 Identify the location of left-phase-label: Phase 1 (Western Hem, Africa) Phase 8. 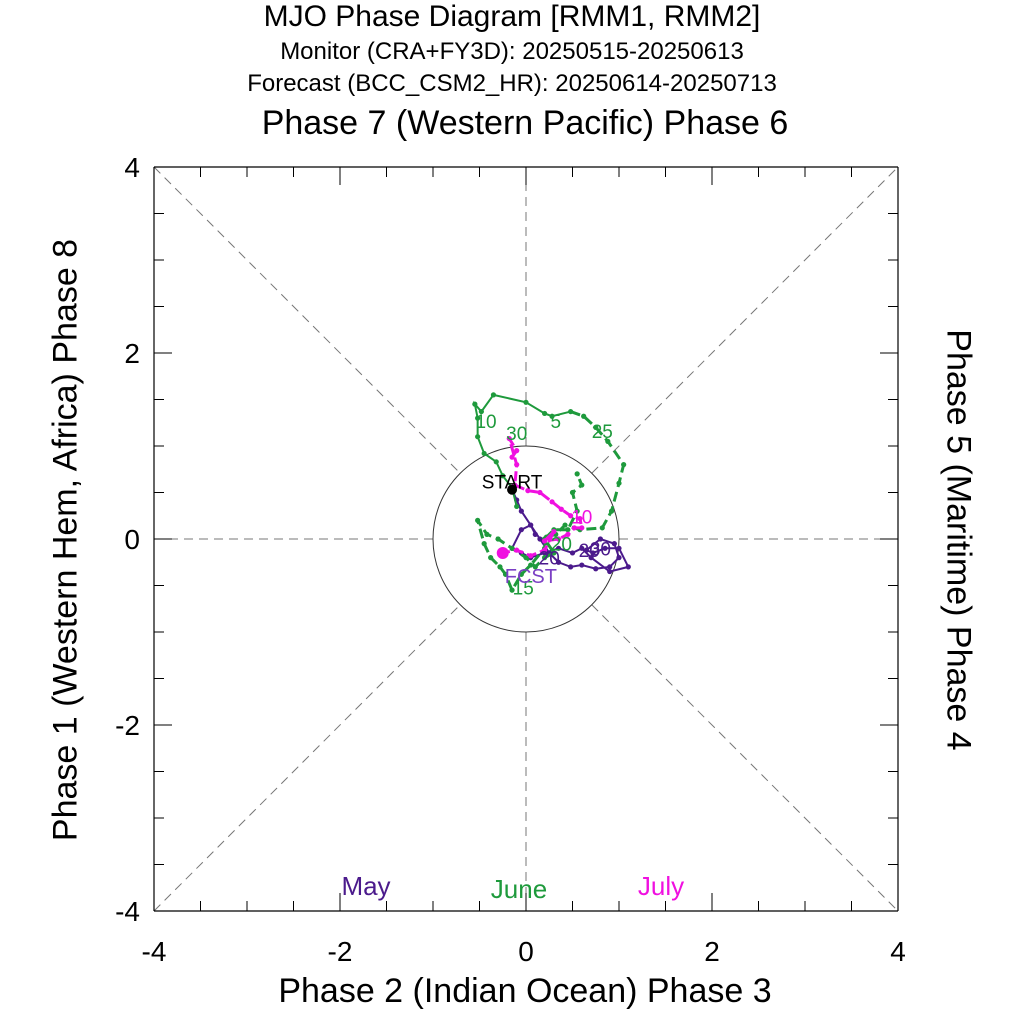
(65, 540).